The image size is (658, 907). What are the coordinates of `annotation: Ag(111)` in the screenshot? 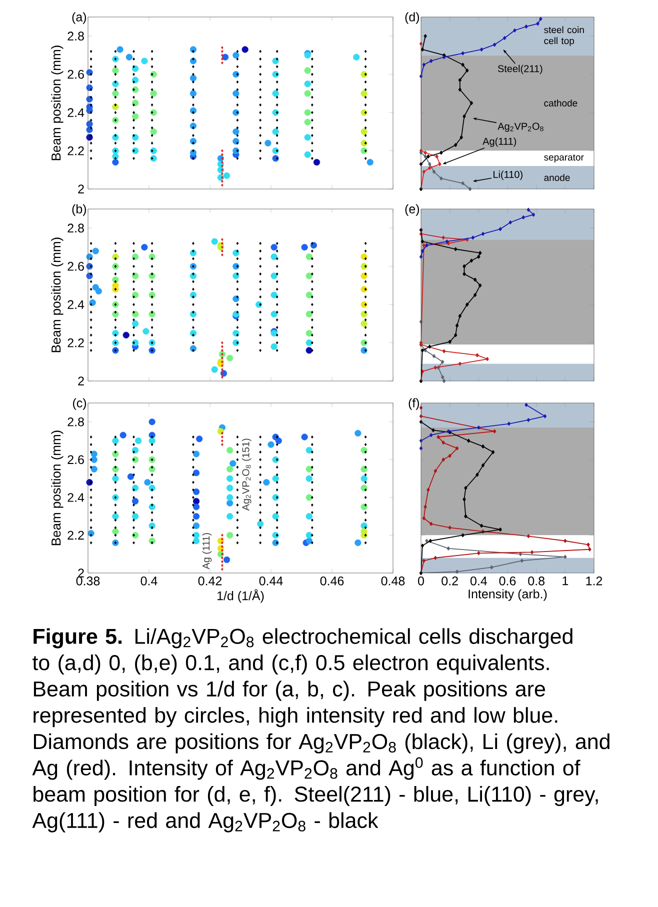 It's located at (499, 142).